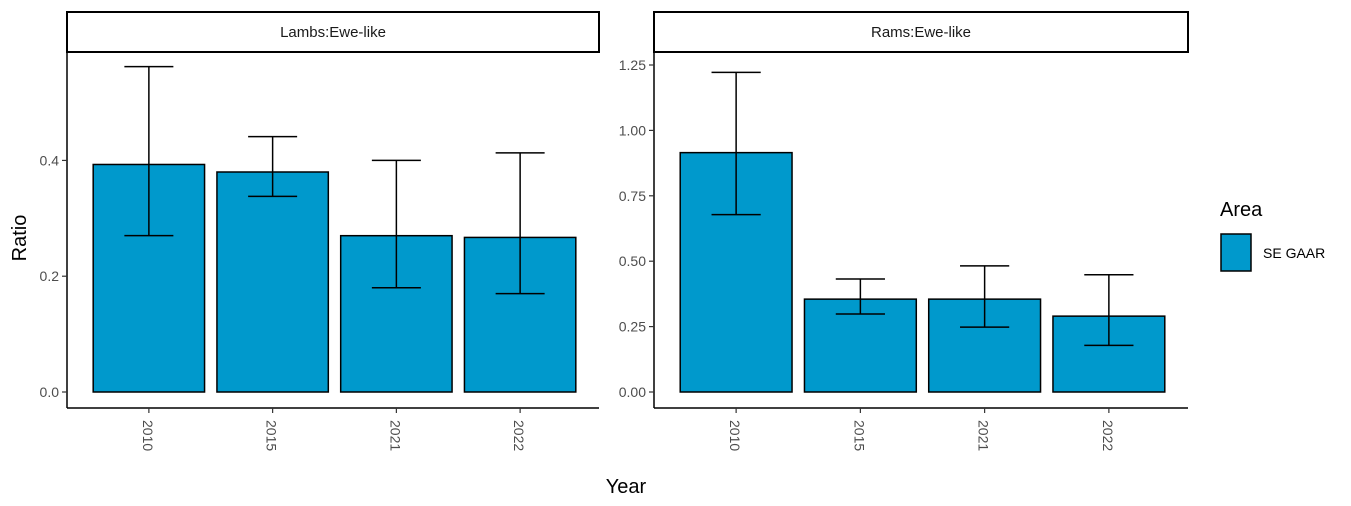  I want to click on y-tick-label: 0.2, so click(50, 276).